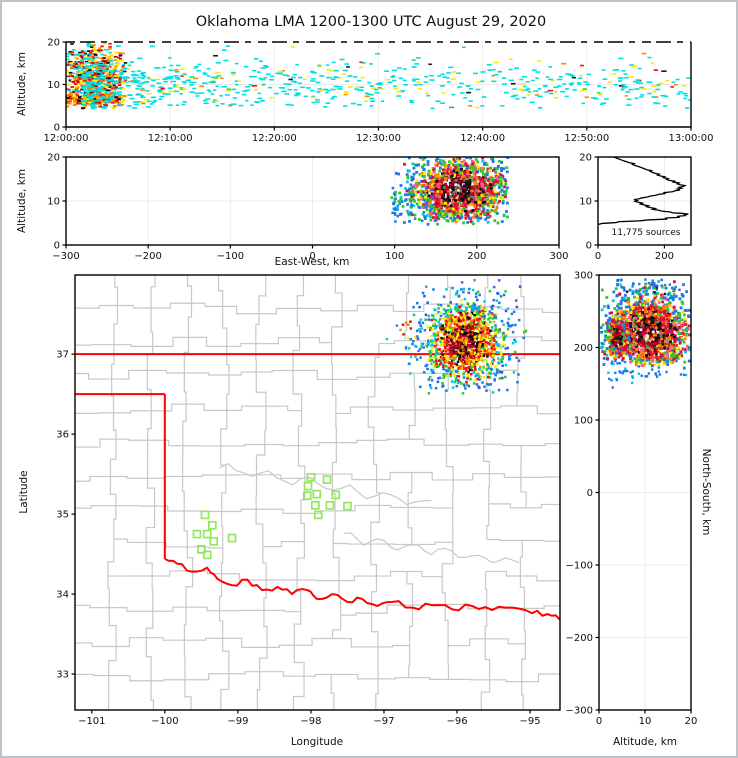 This screenshot has width=738, height=758. What do you see at coordinates (643, 191) in the screenshot?
I see `source-density-profile` at bounding box center [643, 191].